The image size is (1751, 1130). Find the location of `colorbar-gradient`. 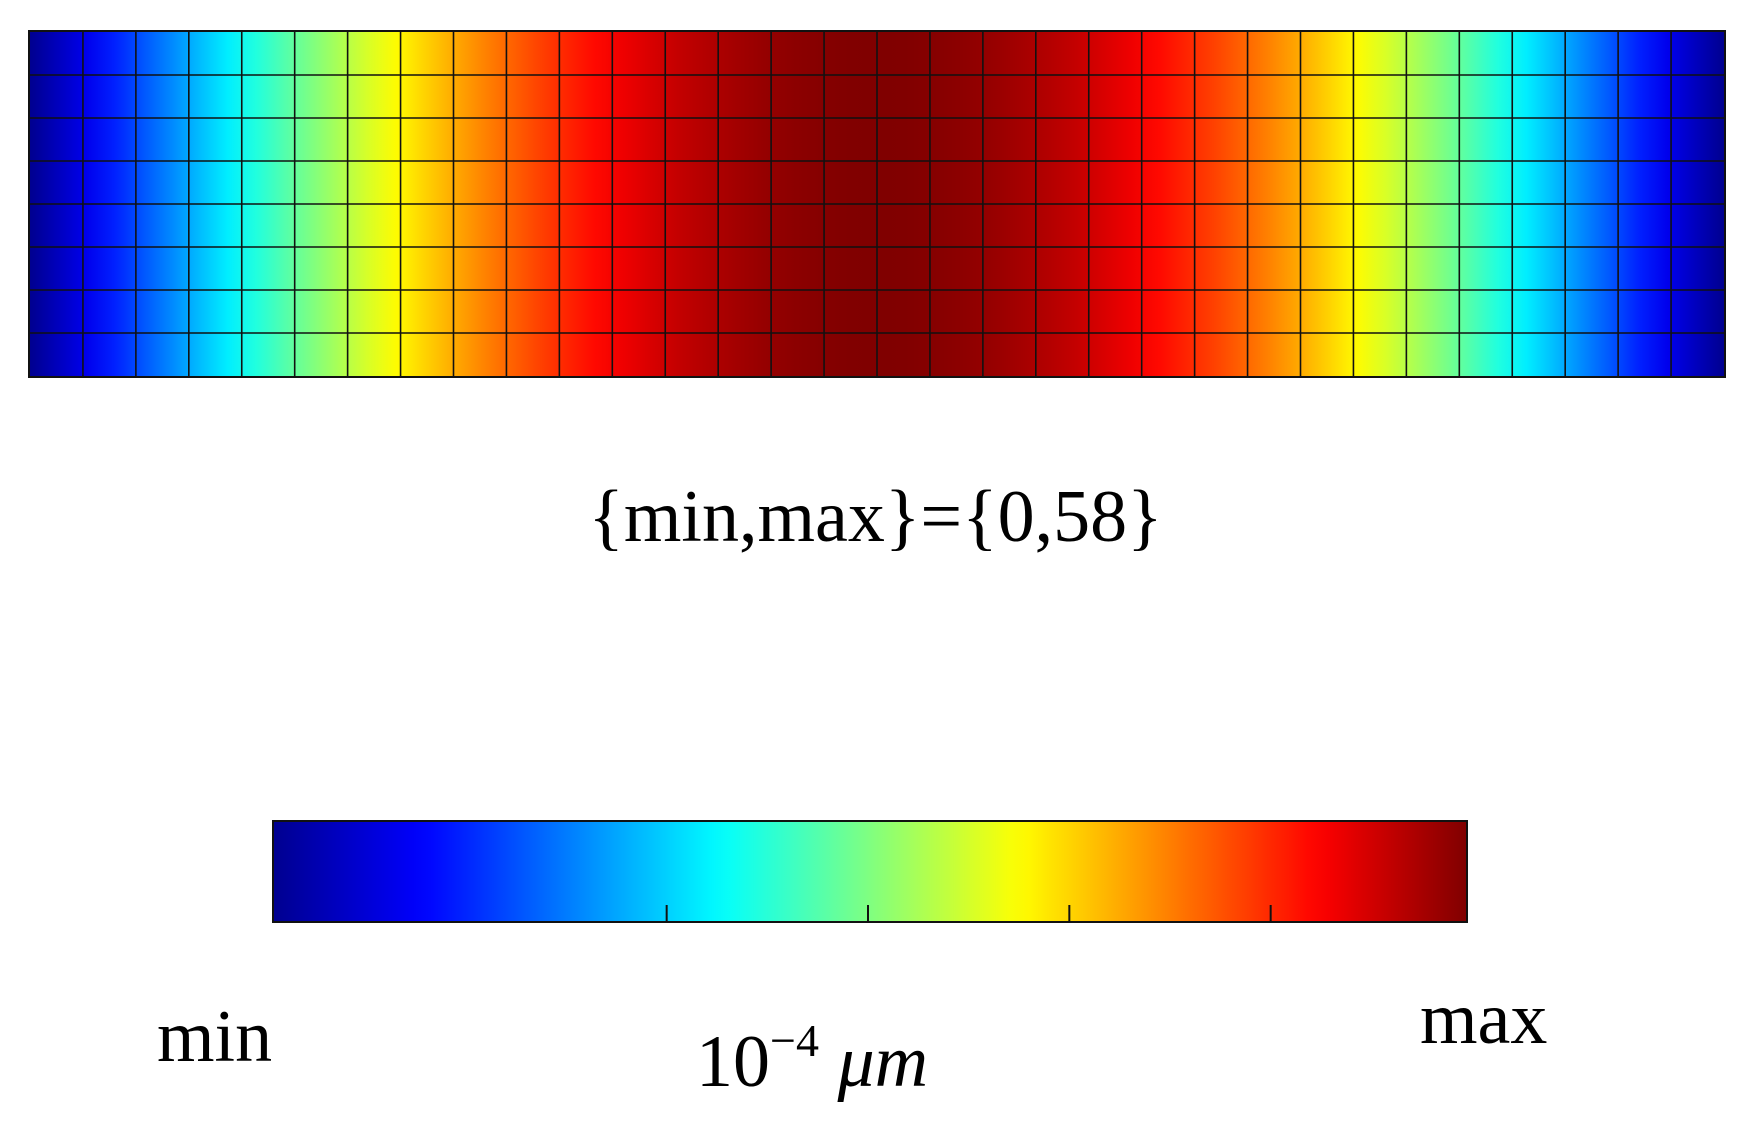

colorbar-gradient is located at coordinates (870, 871).